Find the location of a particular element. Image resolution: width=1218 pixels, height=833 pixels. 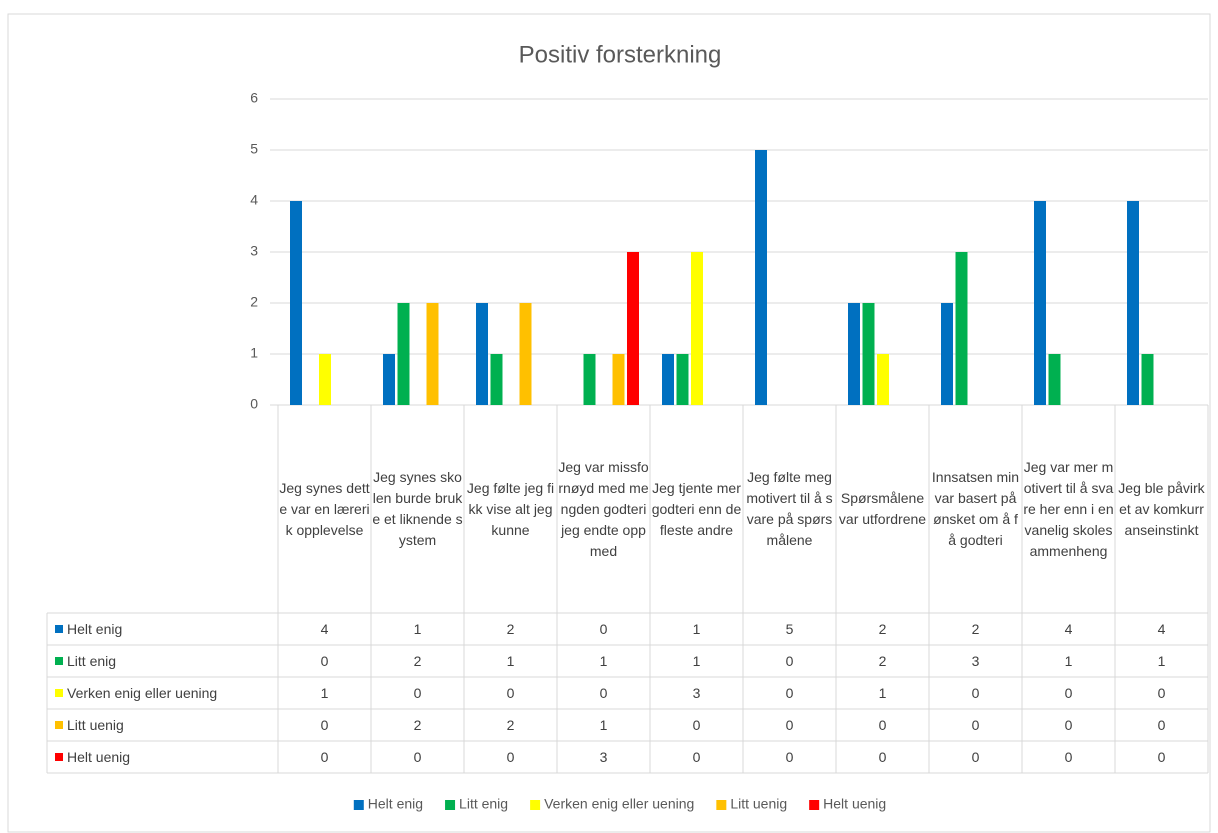

table-value: 5 is located at coordinates (789, 628).